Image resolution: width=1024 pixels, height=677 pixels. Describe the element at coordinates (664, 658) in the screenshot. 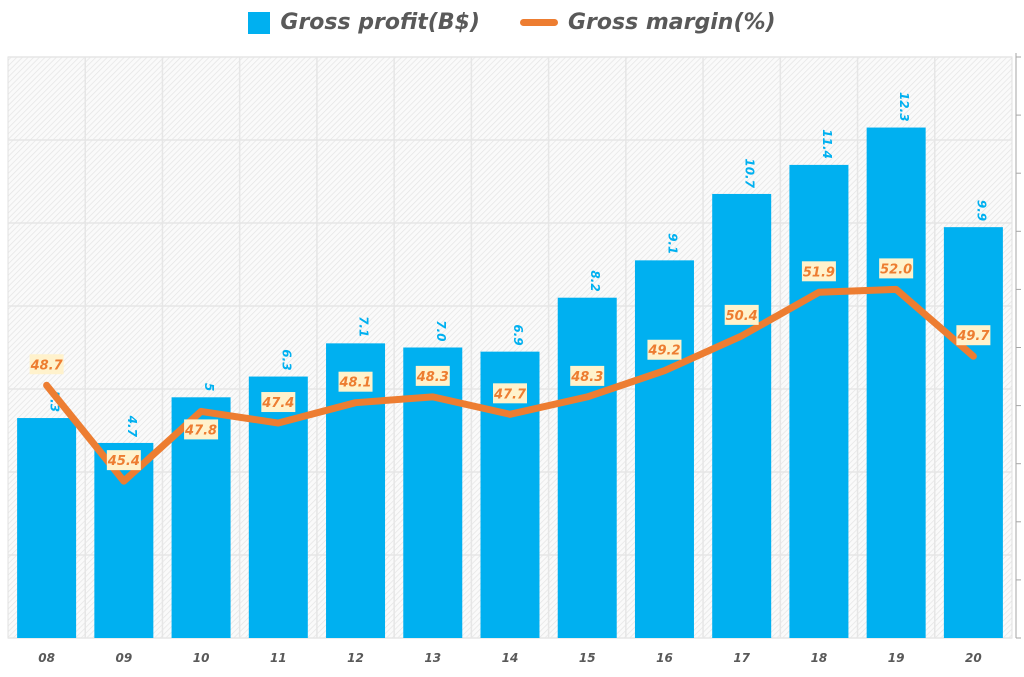

I see `x-tick-label: 16` at that location.